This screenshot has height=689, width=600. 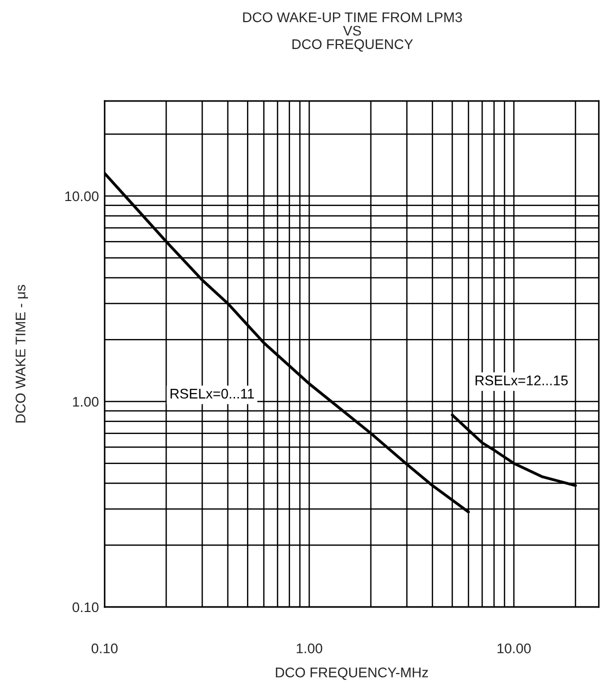 What do you see at coordinates (309, 648) in the screenshot?
I see `x-tick-label: 1.00` at bounding box center [309, 648].